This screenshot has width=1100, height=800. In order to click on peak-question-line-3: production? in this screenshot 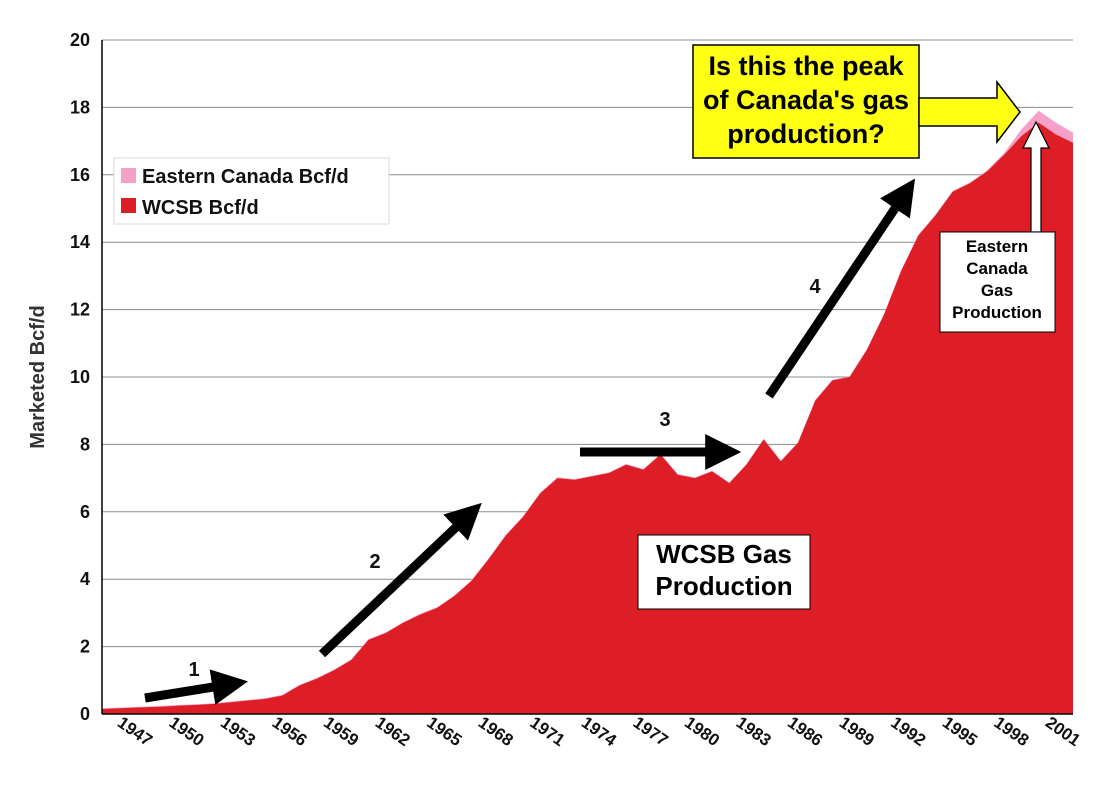, I will do `click(805, 134)`.